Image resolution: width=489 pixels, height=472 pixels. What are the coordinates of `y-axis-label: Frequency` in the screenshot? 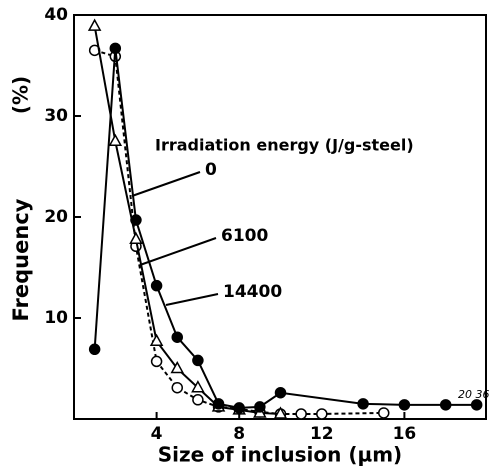 It's located at (21, 259).